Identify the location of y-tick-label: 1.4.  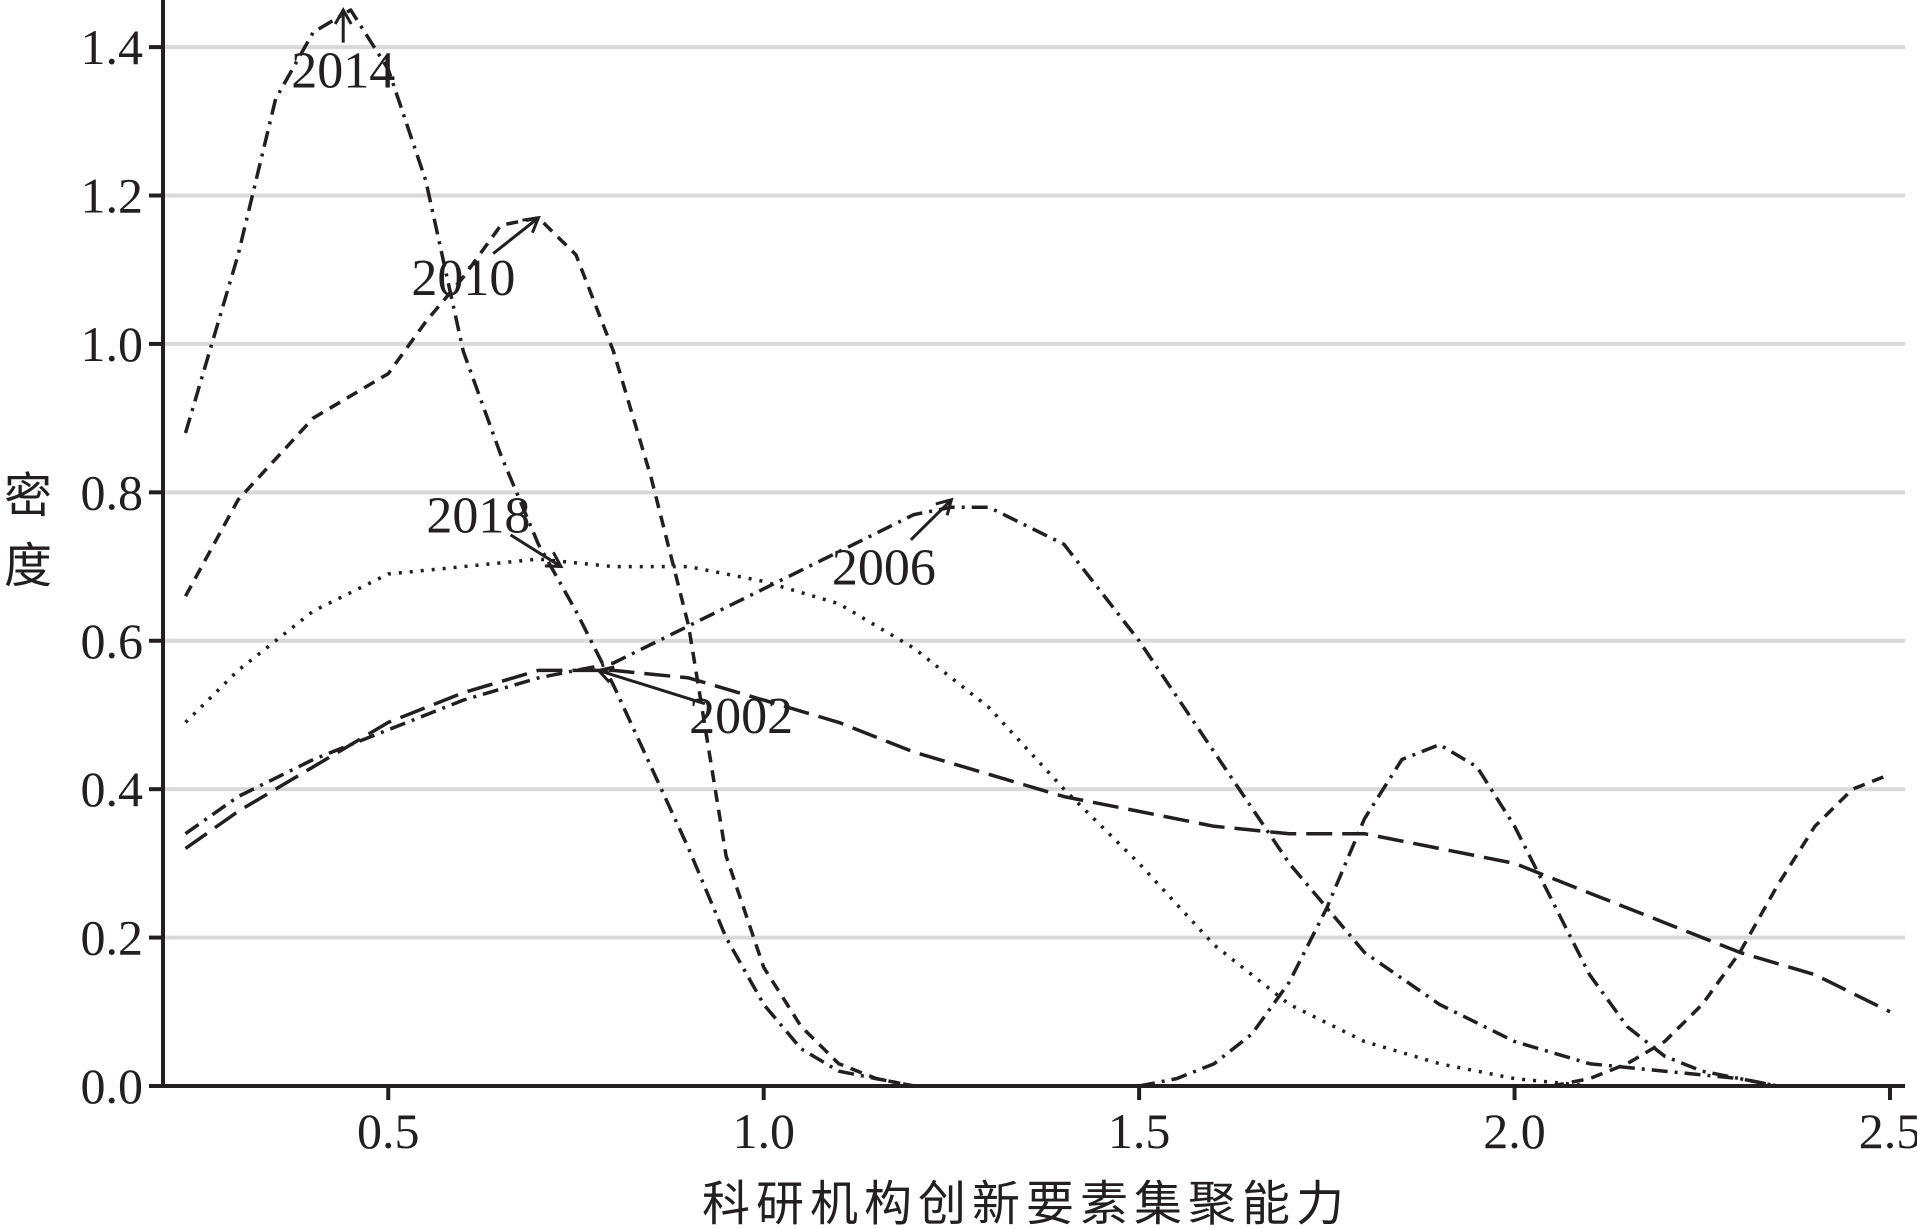
(112, 47).